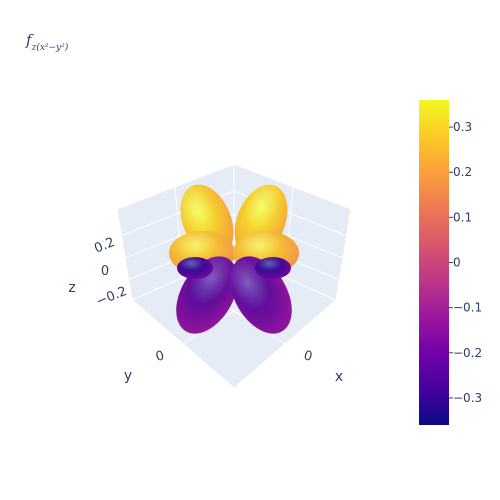 The height and width of the screenshot is (500, 500). Describe the element at coordinates (233, 261) in the screenshot. I see `lobes` at that location.